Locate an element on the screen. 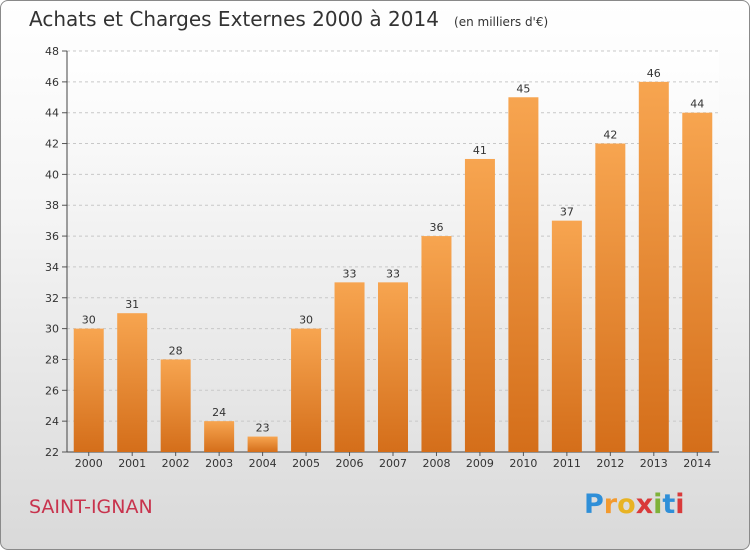 This screenshot has width=750, height=550. y-tick-label: 32 is located at coordinates (52, 298).